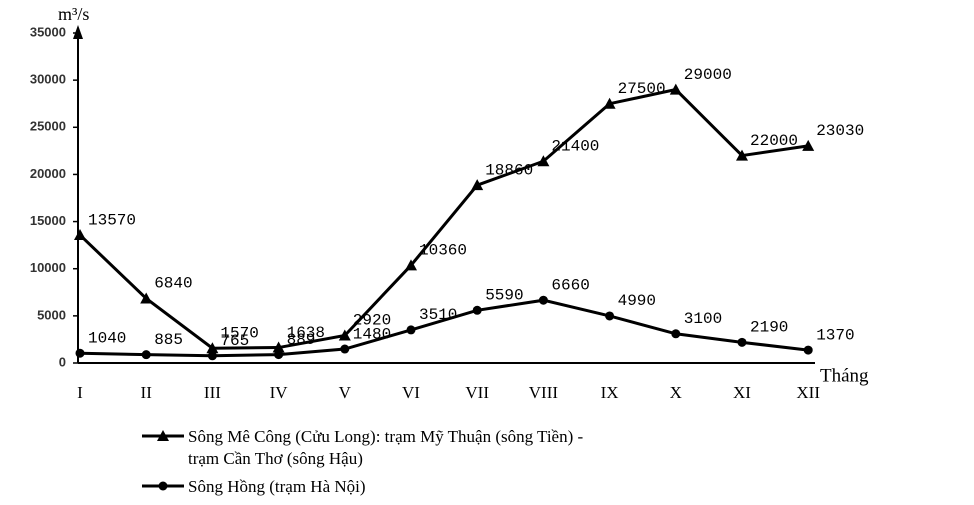  Describe the element at coordinates (372, 334) in the screenshot. I see `value-label: 1480` at that location.